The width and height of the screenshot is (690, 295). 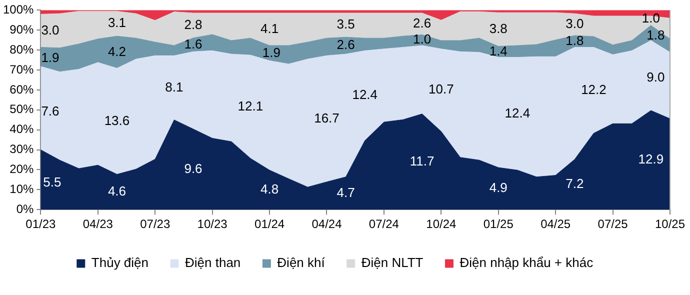 What do you see at coordinates (50, 111) in the screenshot?
I see `annotation: 7.6` at bounding box center [50, 111].